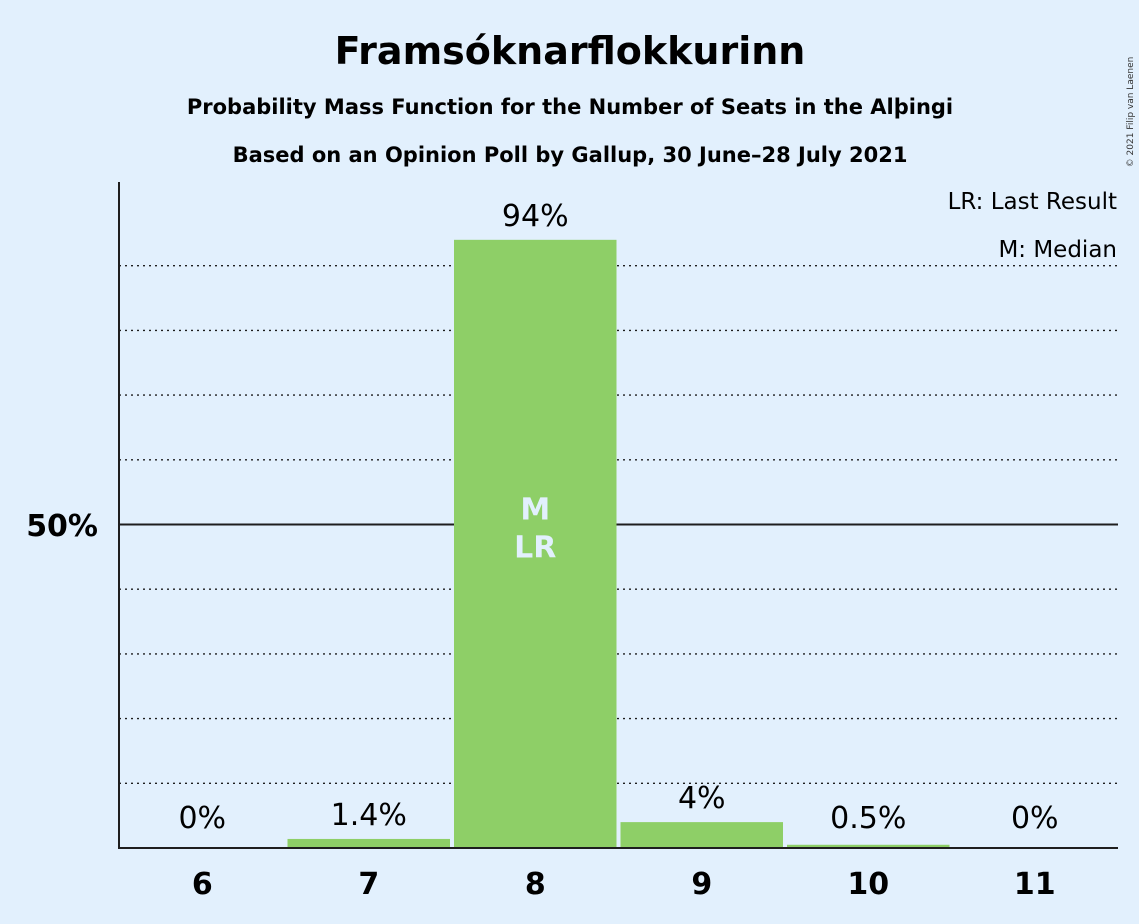 This screenshot has height=924, width=1139. Describe the element at coordinates (535, 884) in the screenshot. I see `x-tick-label-8: 8` at that location.